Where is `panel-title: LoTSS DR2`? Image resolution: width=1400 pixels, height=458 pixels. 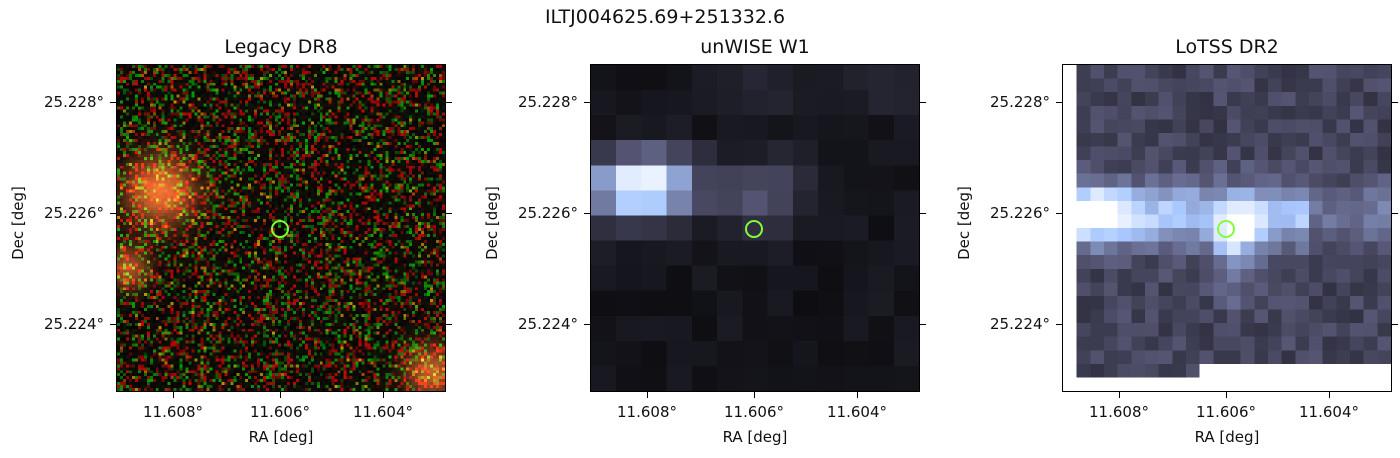 panel-title: LoTSS DR2 is located at coordinates (1227, 47).